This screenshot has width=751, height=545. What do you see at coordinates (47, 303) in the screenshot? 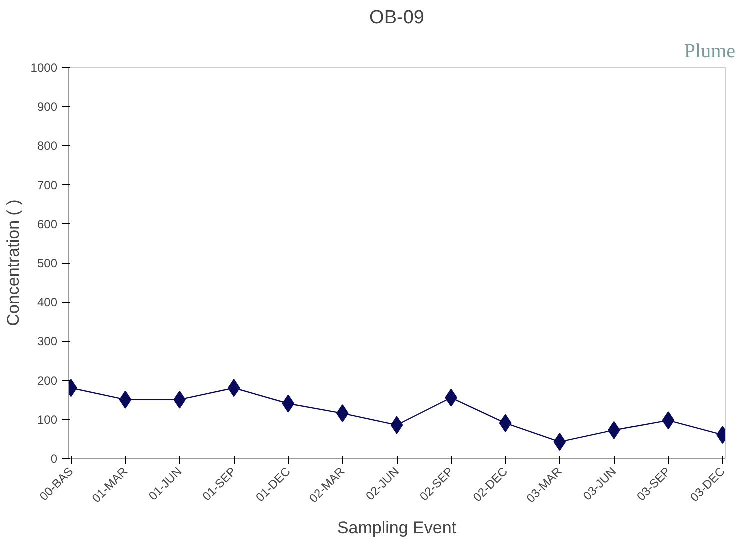
I see `y-tick-label: 400` at bounding box center [47, 303].